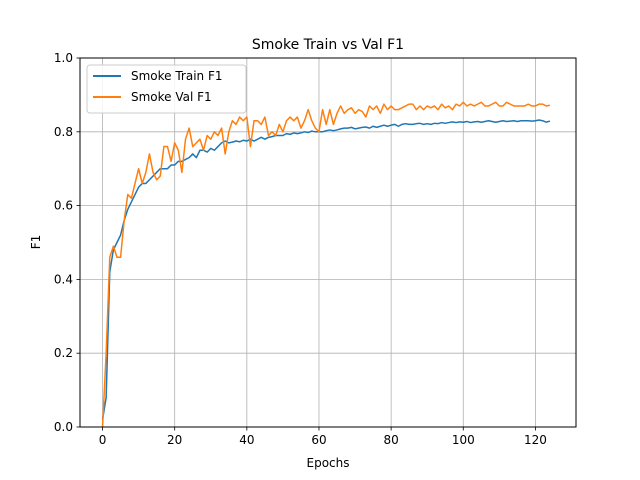 The width and height of the screenshot is (640, 480). Describe the element at coordinates (63, 279) in the screenshot. I see `y-tick-label: 0.4` at that location.